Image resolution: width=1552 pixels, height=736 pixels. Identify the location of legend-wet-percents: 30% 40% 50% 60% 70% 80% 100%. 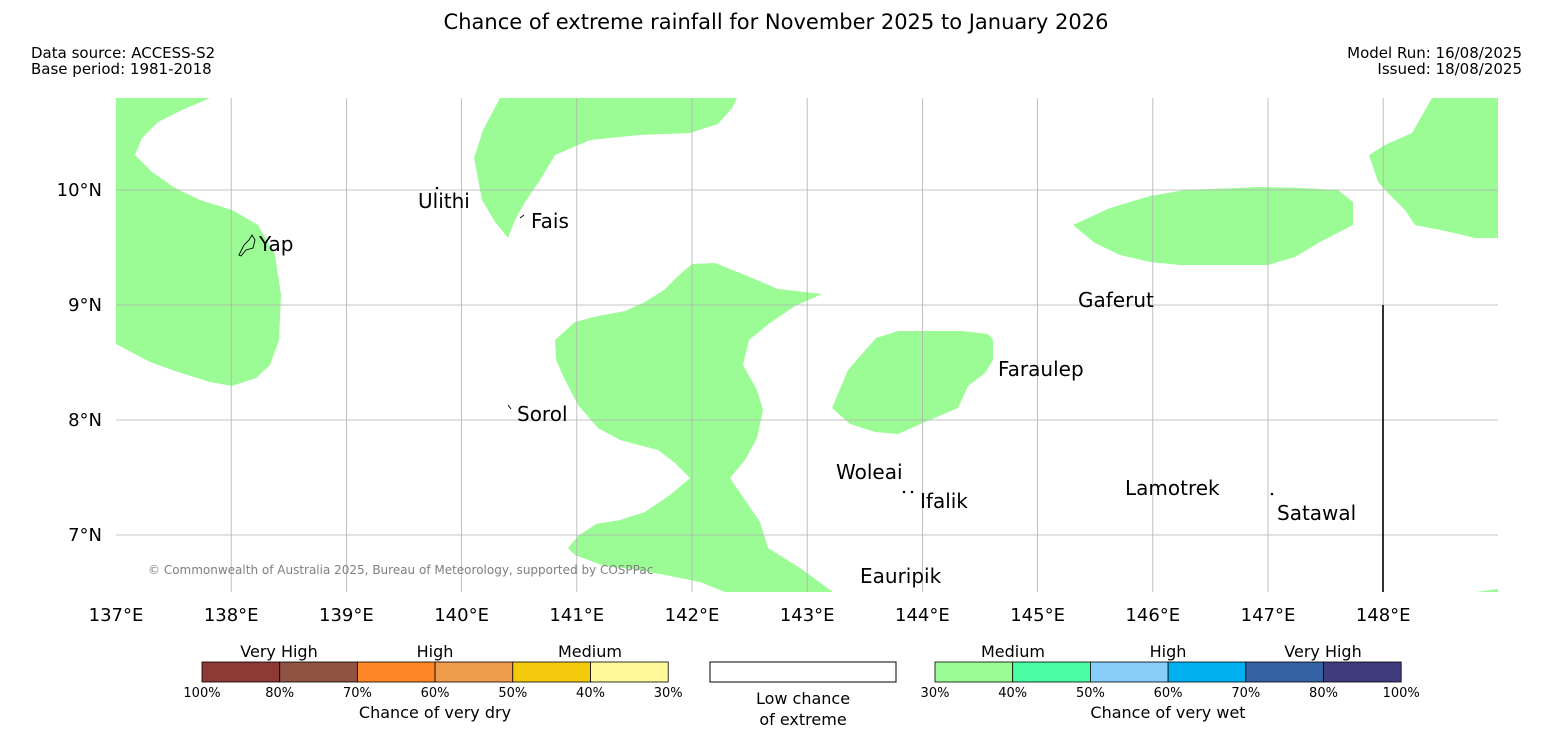
(1170, 693).